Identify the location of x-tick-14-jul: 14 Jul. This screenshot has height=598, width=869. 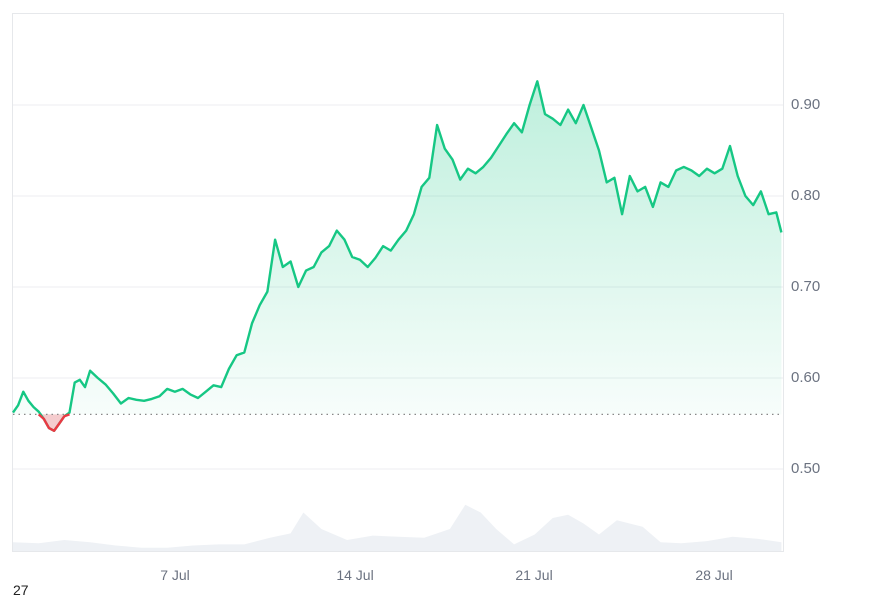
(355, 575).